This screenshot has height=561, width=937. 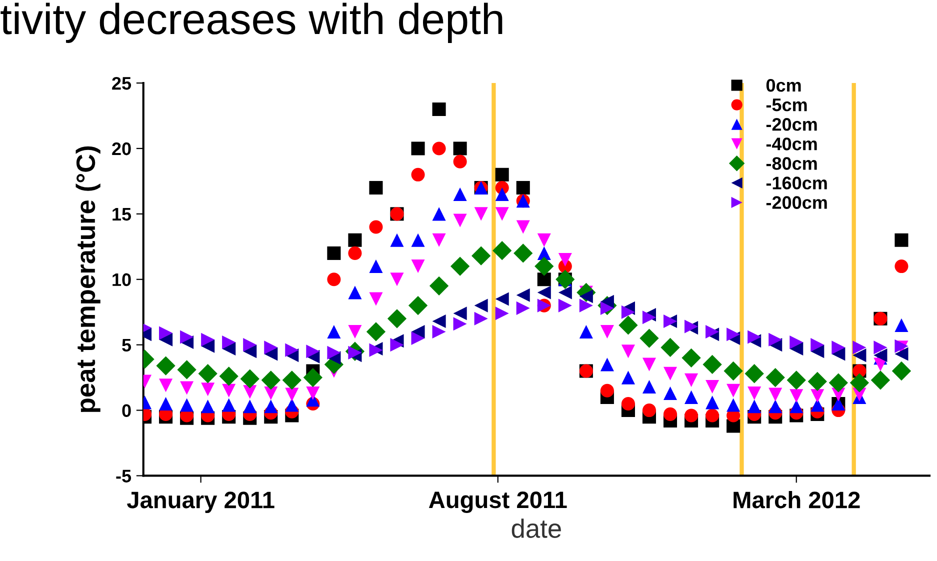 I want to click on y-axis-title: peat temperature (°C), so click(x=88, y=279).